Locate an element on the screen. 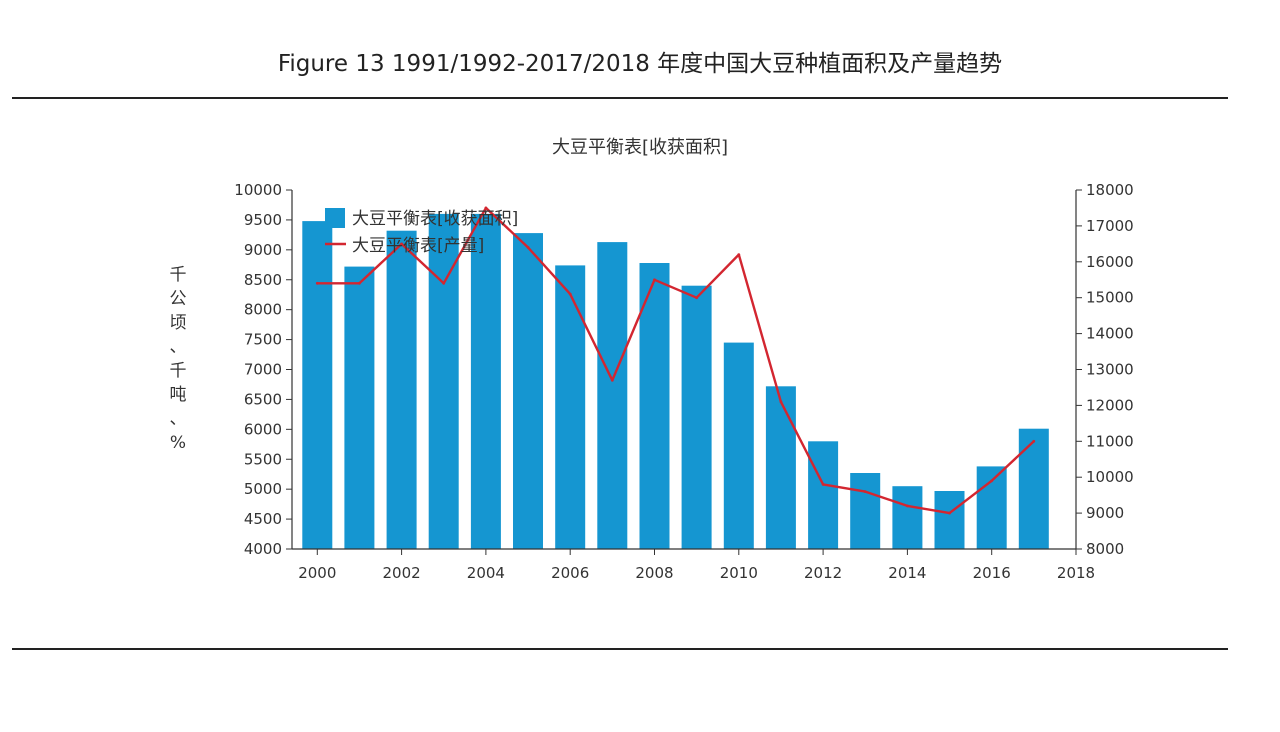  bar-2015 is located at coordinates (949, 520).